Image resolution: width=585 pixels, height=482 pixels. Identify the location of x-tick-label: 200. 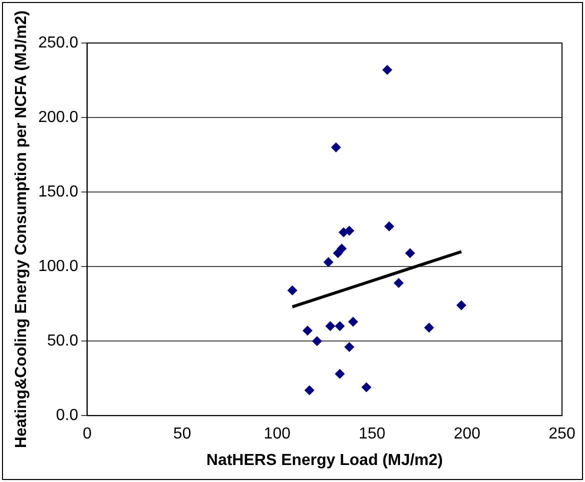
(467, 434).